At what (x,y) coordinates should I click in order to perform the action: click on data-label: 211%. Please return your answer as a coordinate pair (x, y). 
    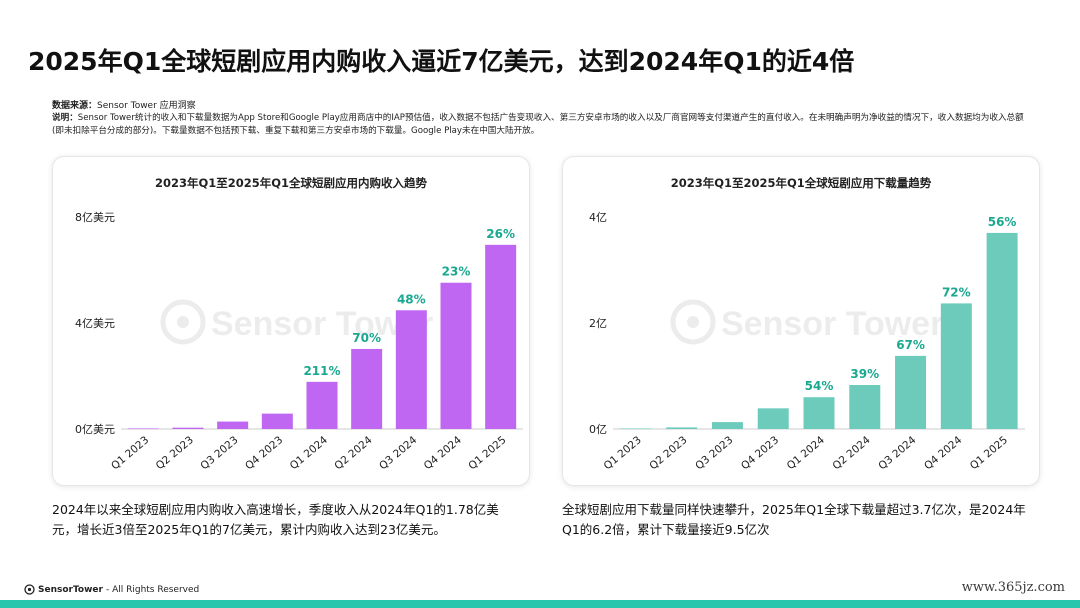
    Looking at the image, I should click on (321, 371).